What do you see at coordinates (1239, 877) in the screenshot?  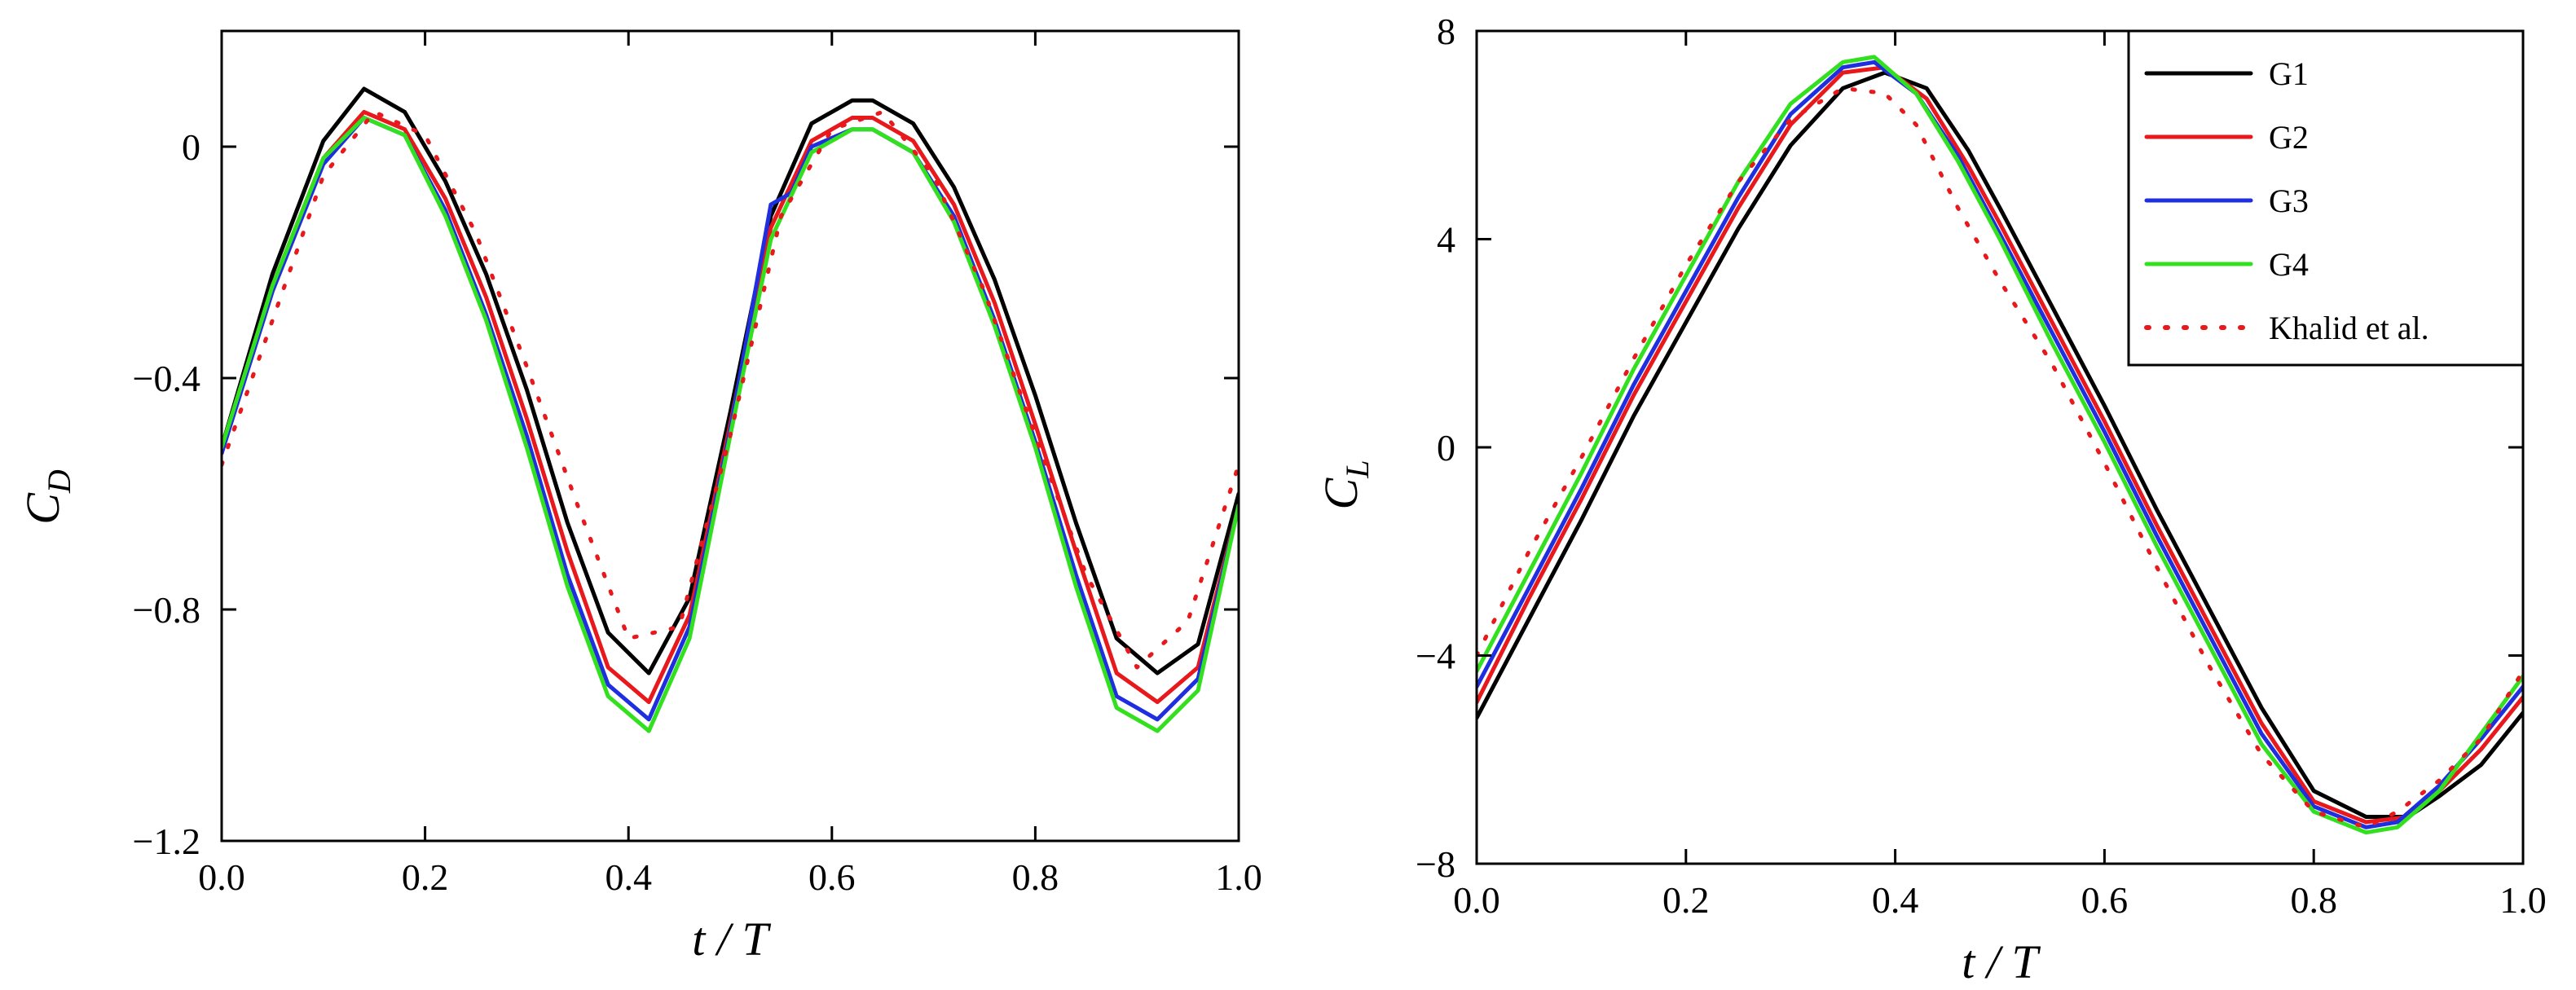 I see `drag-x-tick-label: 1.0` at bounding box center [1239, 877].